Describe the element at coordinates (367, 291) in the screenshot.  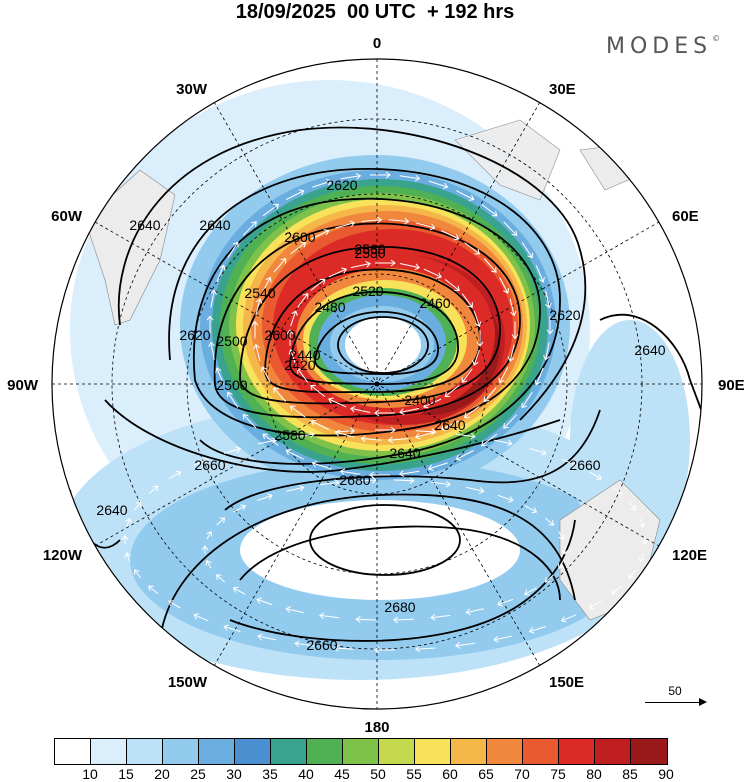
I see `contour-label: 2520` at that location.